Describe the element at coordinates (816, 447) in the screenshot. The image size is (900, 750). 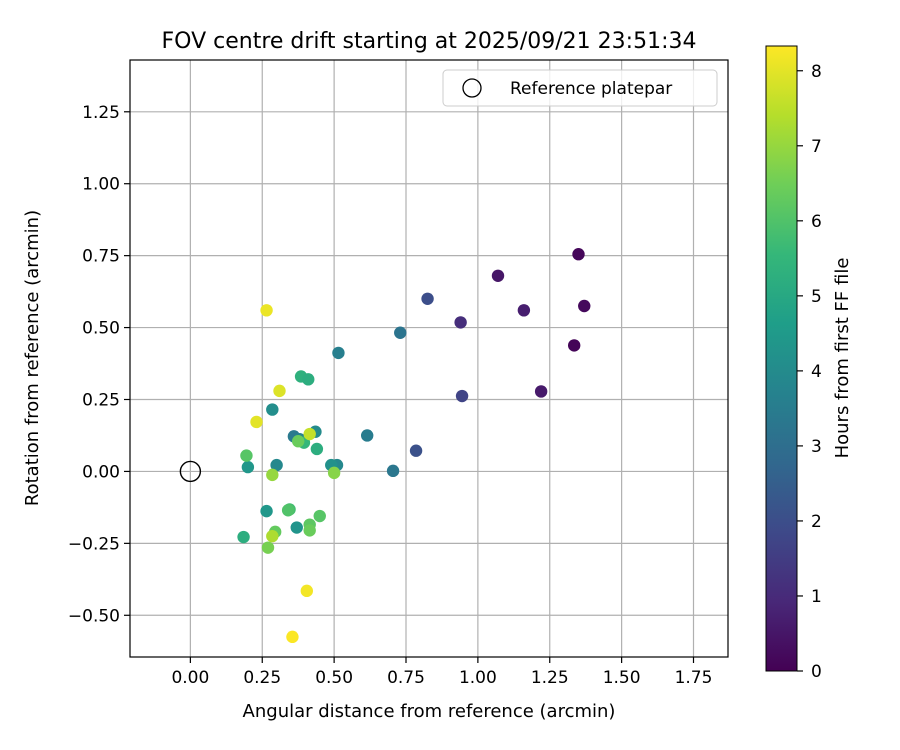
I see `colorbar-tick-label: 3` at that location.